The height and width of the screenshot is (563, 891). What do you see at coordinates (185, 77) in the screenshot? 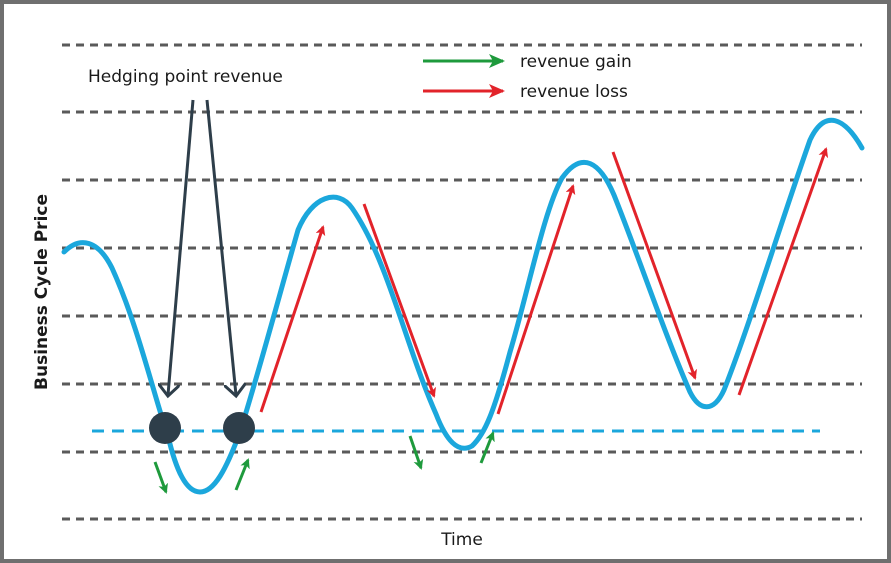
I see `callout-label: Hedging point revenue` at bounding box center [185, 77].